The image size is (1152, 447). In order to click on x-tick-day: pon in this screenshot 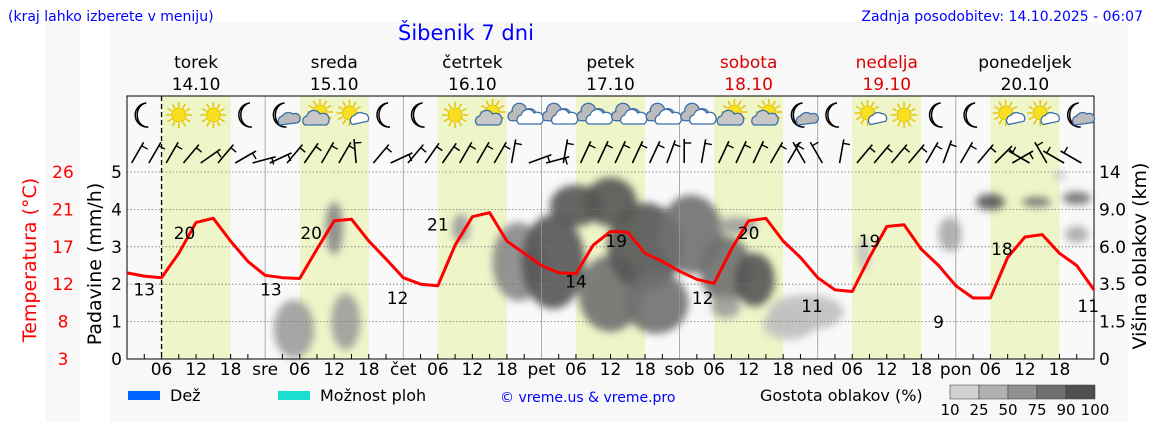, I will do `click(956, 370)`.